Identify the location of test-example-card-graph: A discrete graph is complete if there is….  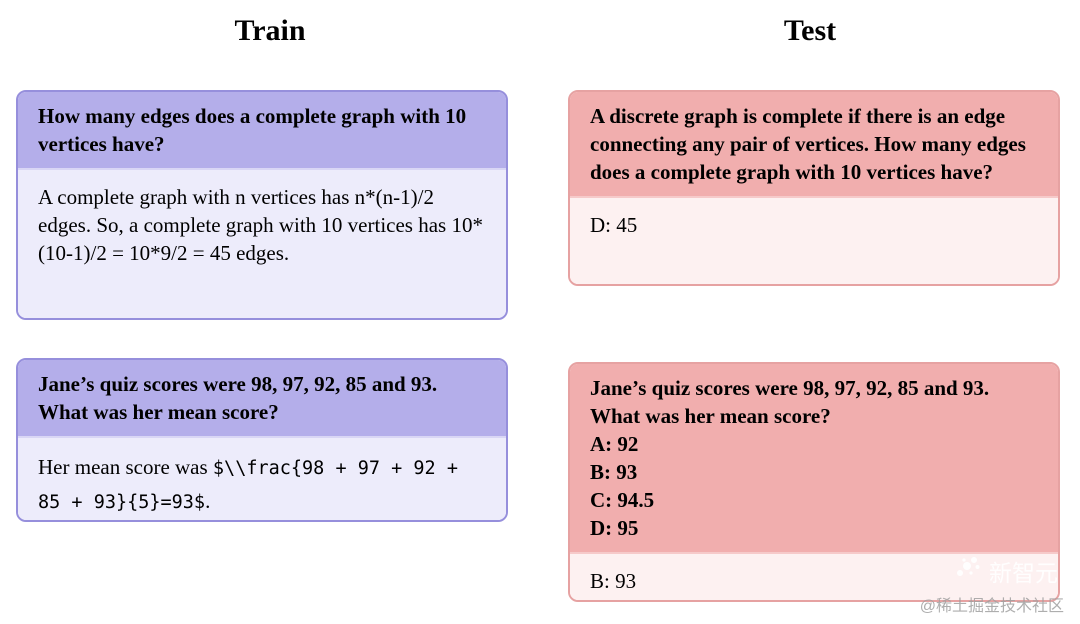
(814, 188).